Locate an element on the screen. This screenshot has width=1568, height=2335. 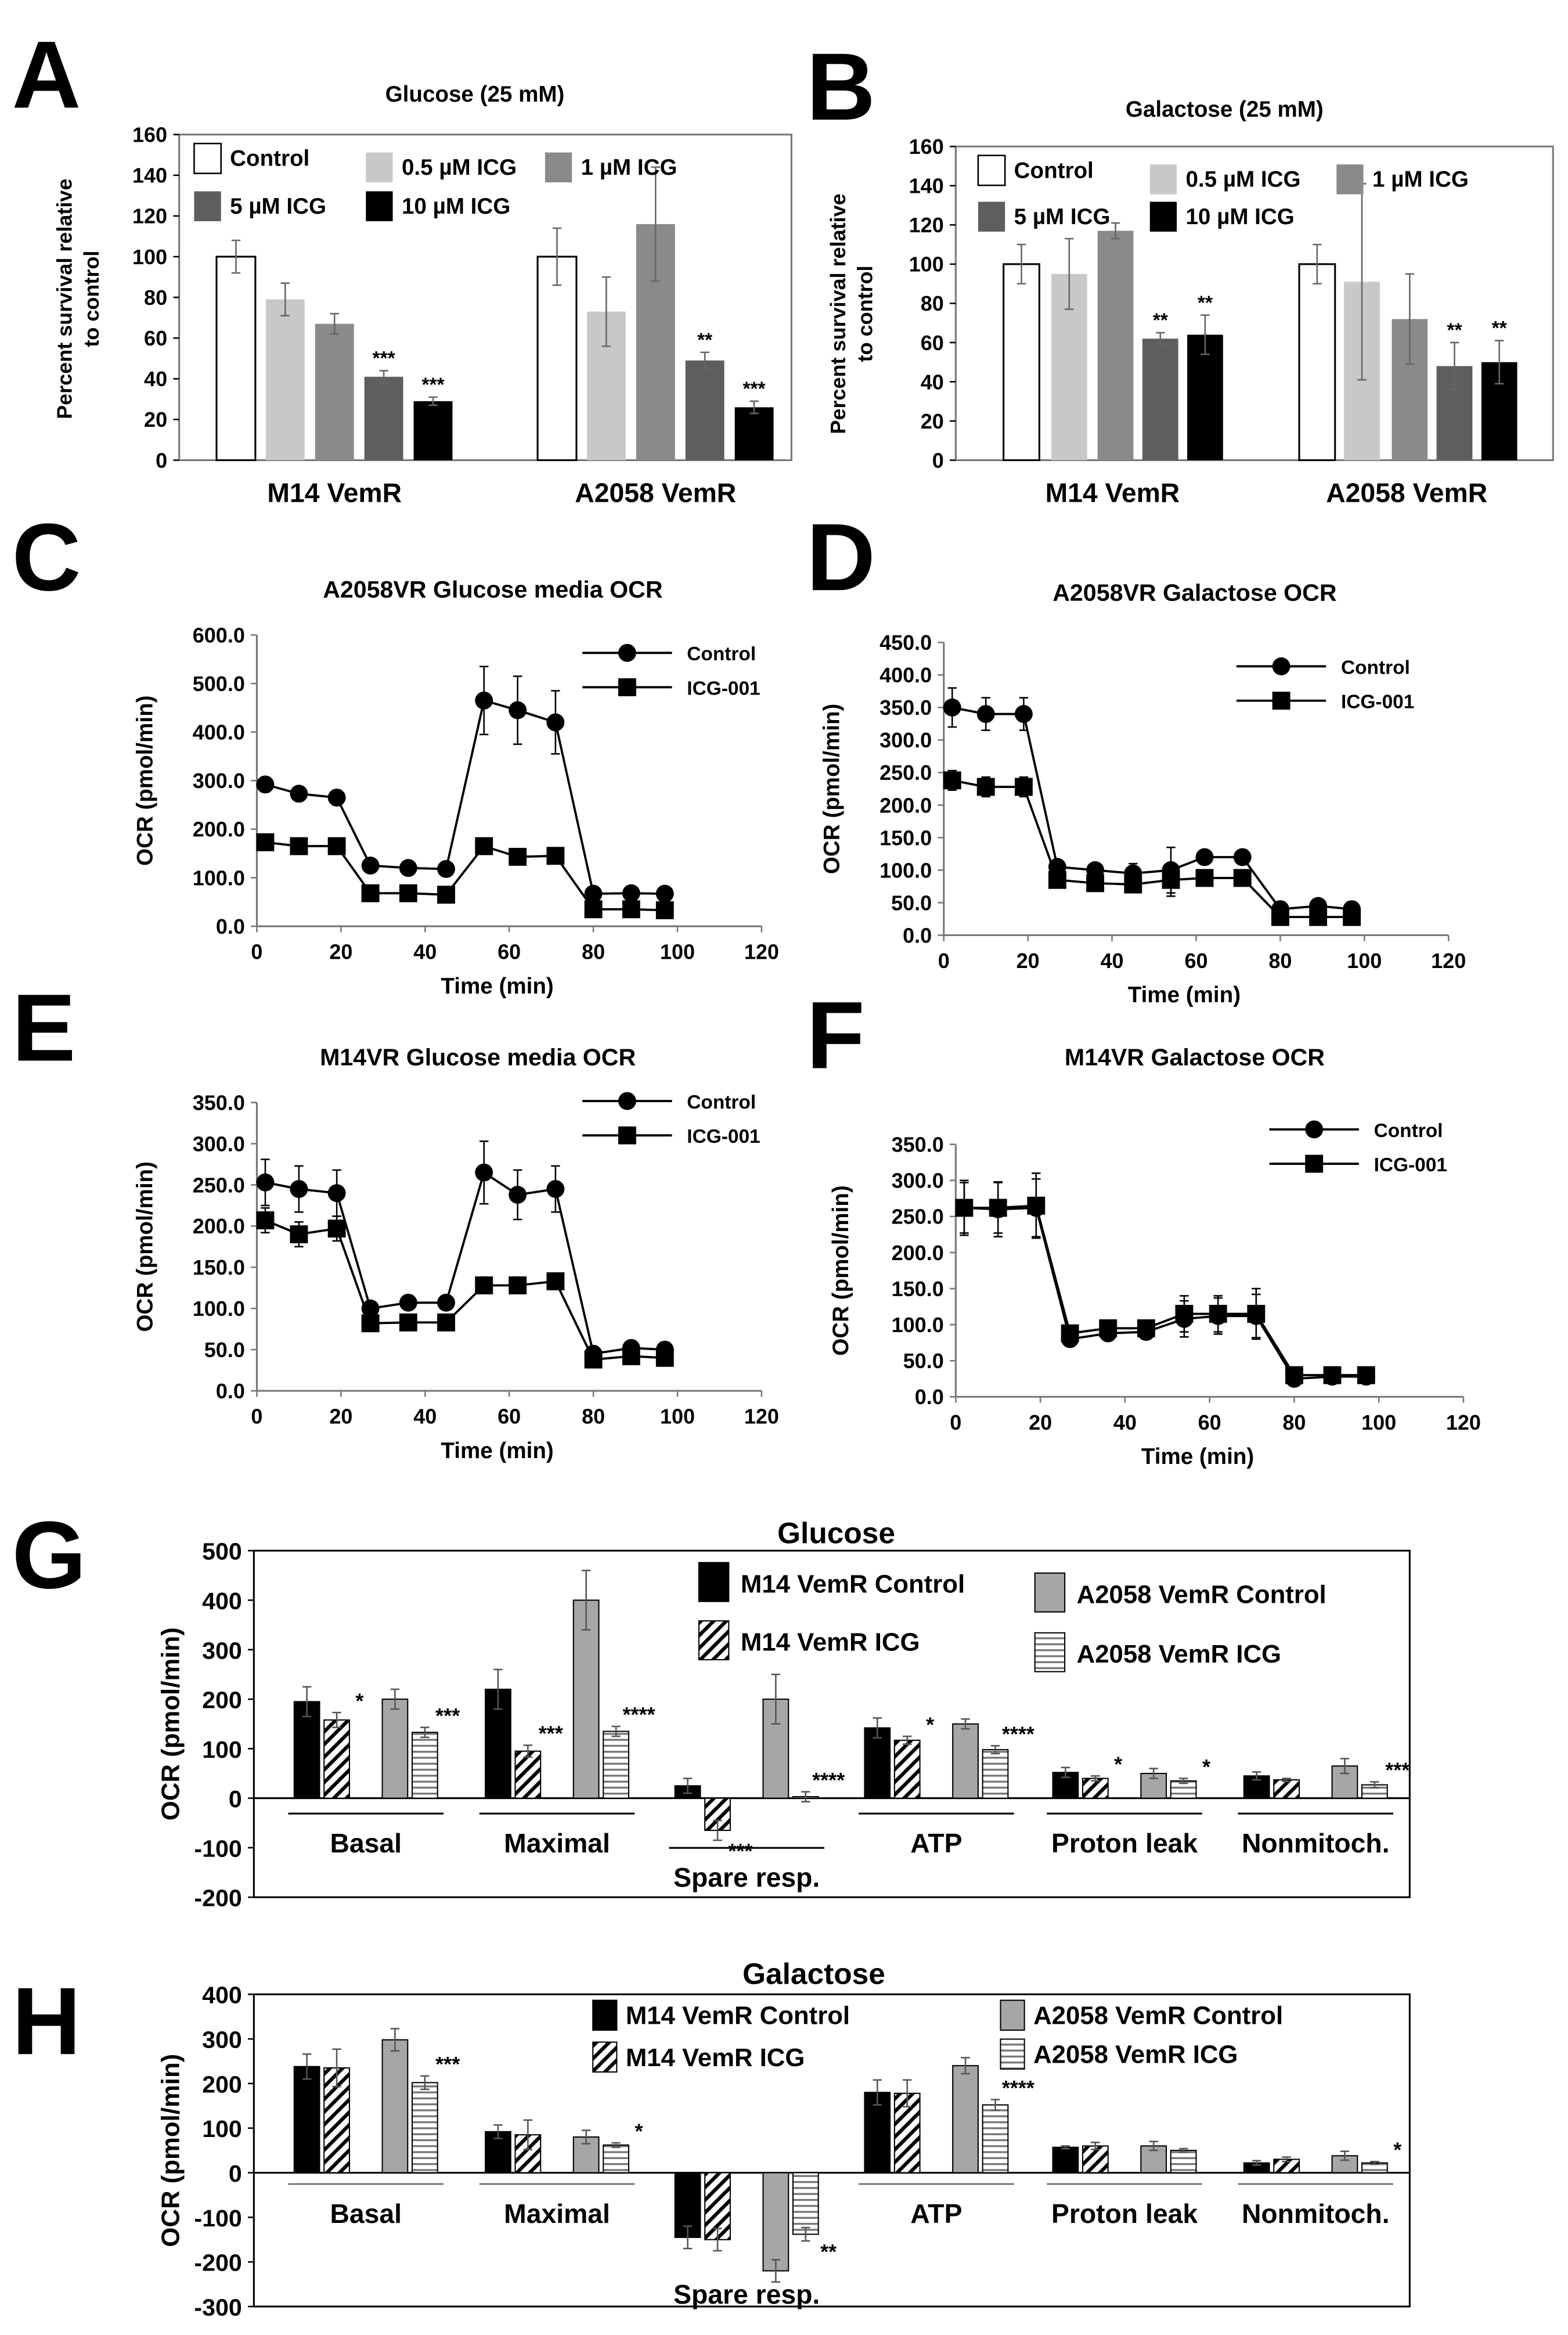
group-label: Spare resp. is located at coordinates (746, 2294).